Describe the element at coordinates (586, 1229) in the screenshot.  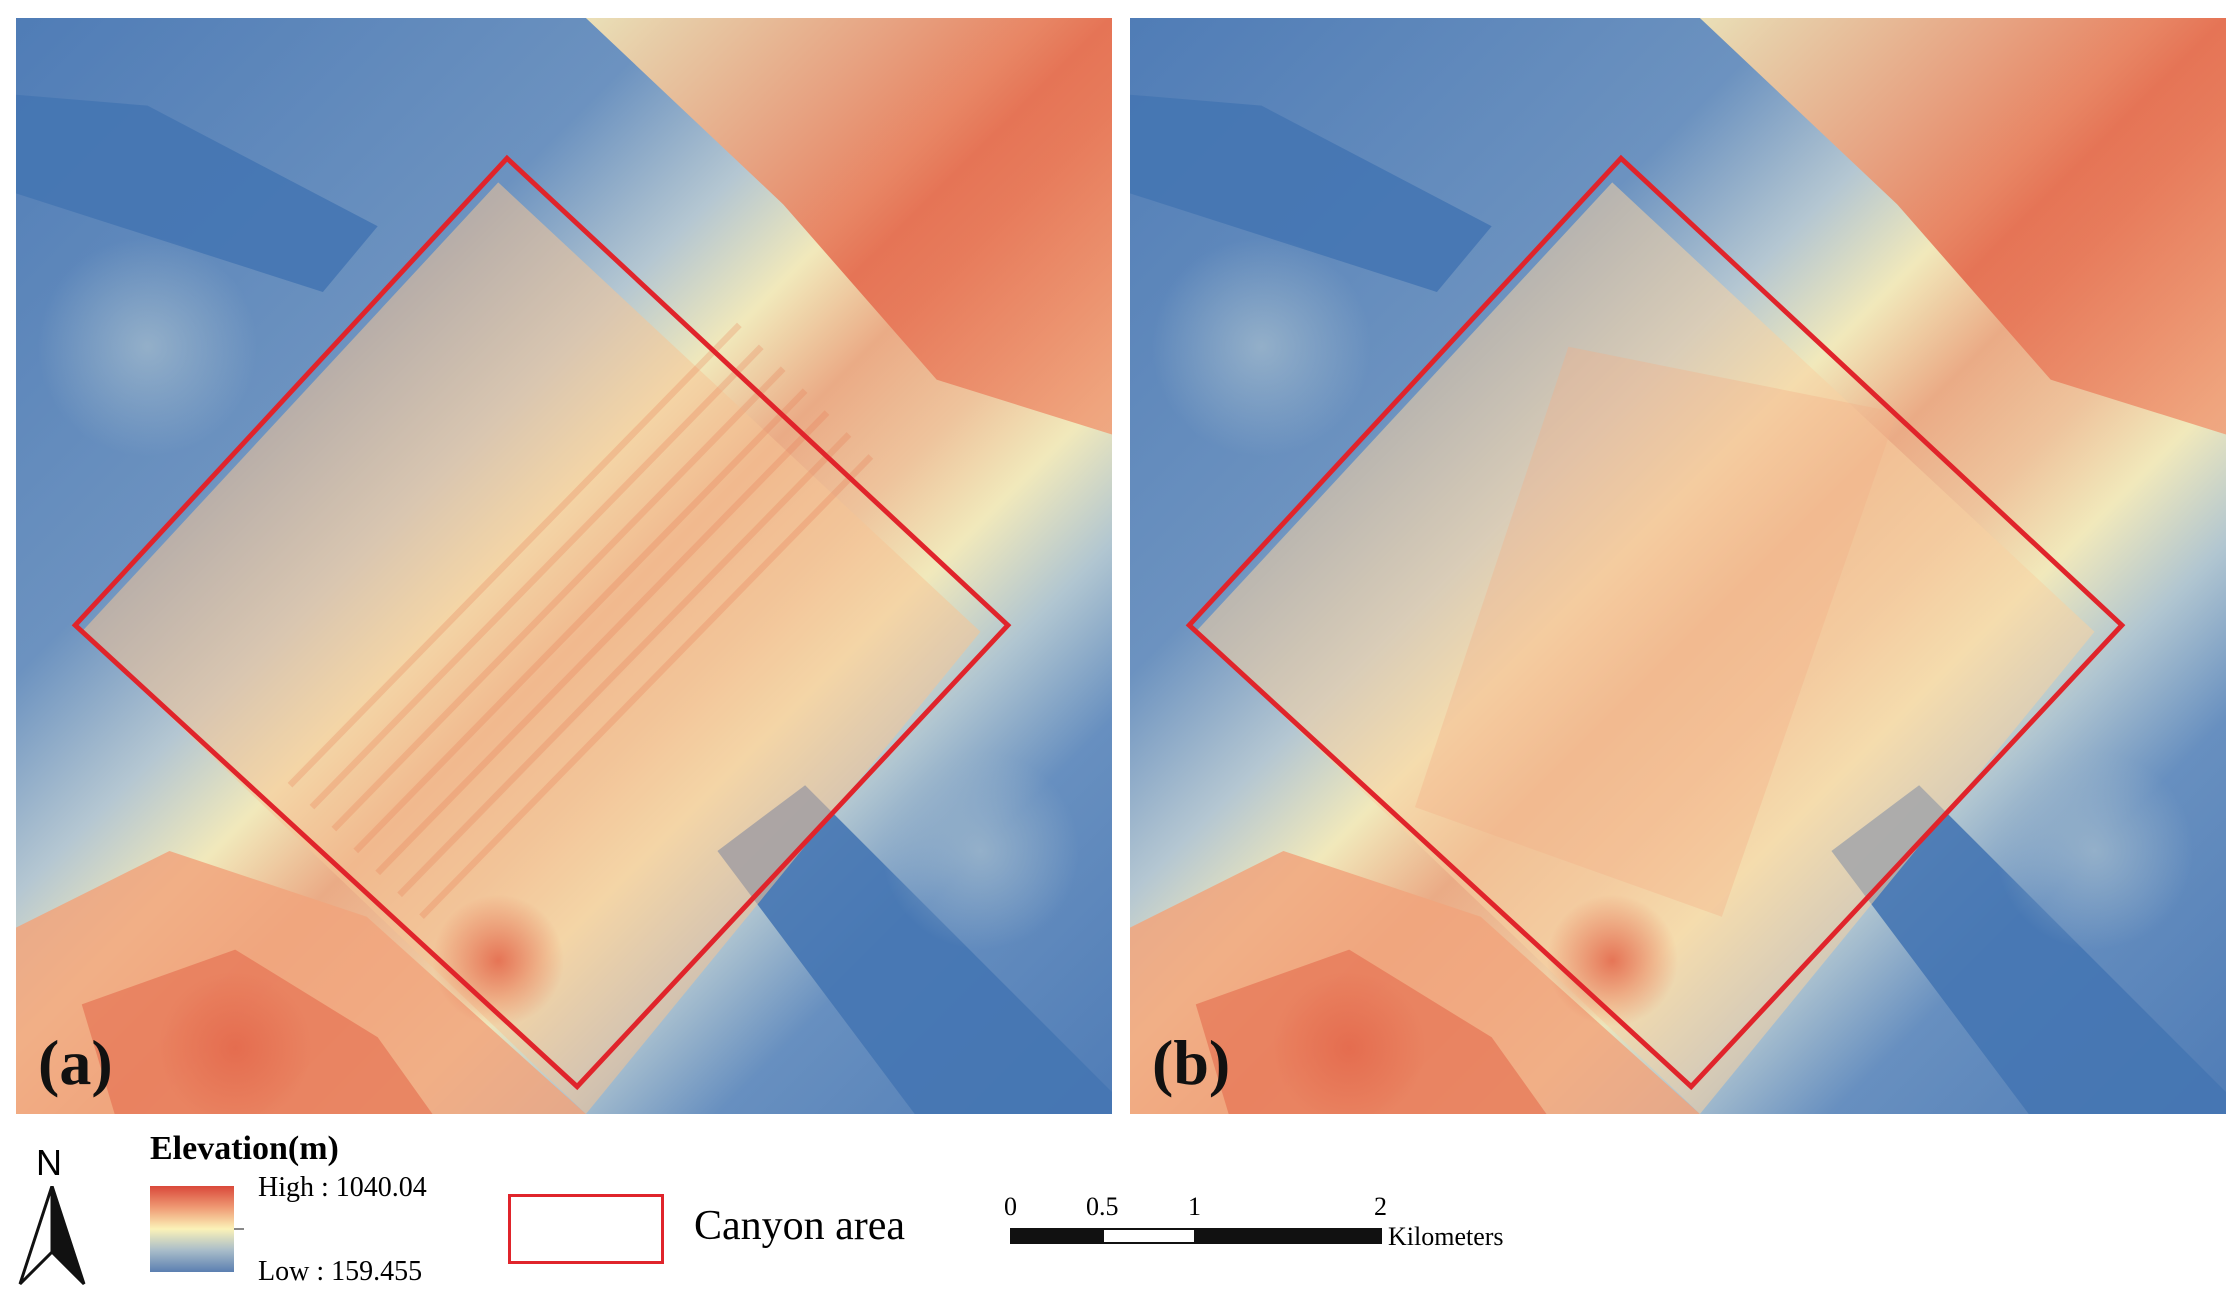
I see `canyon-area-swatch` at that location.